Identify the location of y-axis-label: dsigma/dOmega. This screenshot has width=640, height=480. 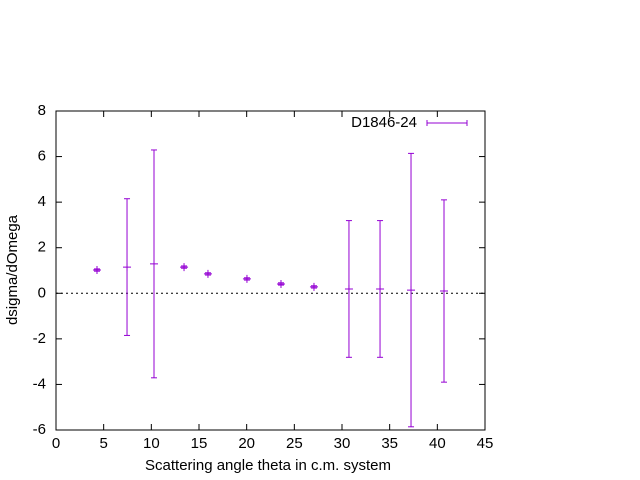
(12, 269).